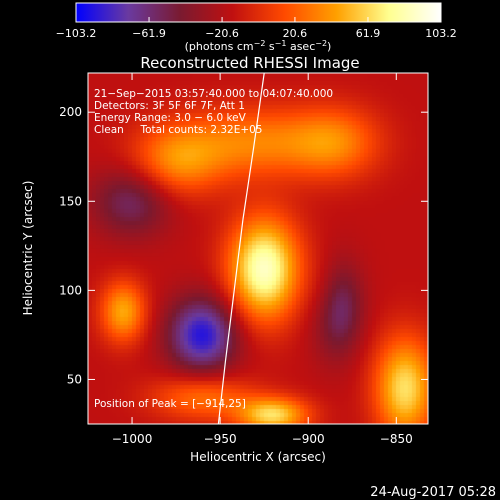 Image resolution: width=500 pixels, height=500 pixels. Describe the element at coordinates (170, 404) in the screenshot. I see `peak-position-label: Position of Peak = [−914,25]` at that location.